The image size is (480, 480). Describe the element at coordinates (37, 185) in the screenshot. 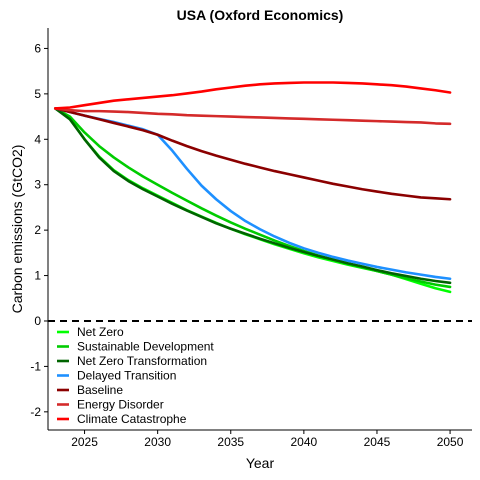

I see `y-tick-label: 3` at that location.